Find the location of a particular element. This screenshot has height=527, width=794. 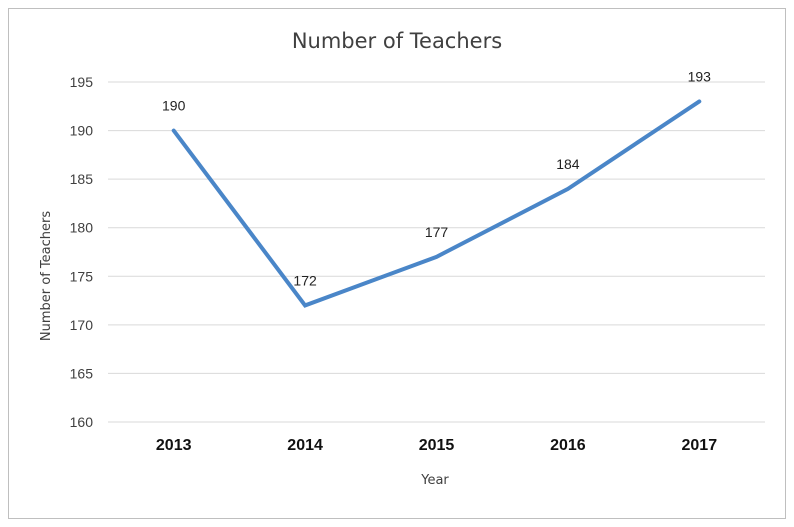

x-axis-label: Year is located at coordinates (434, 480).